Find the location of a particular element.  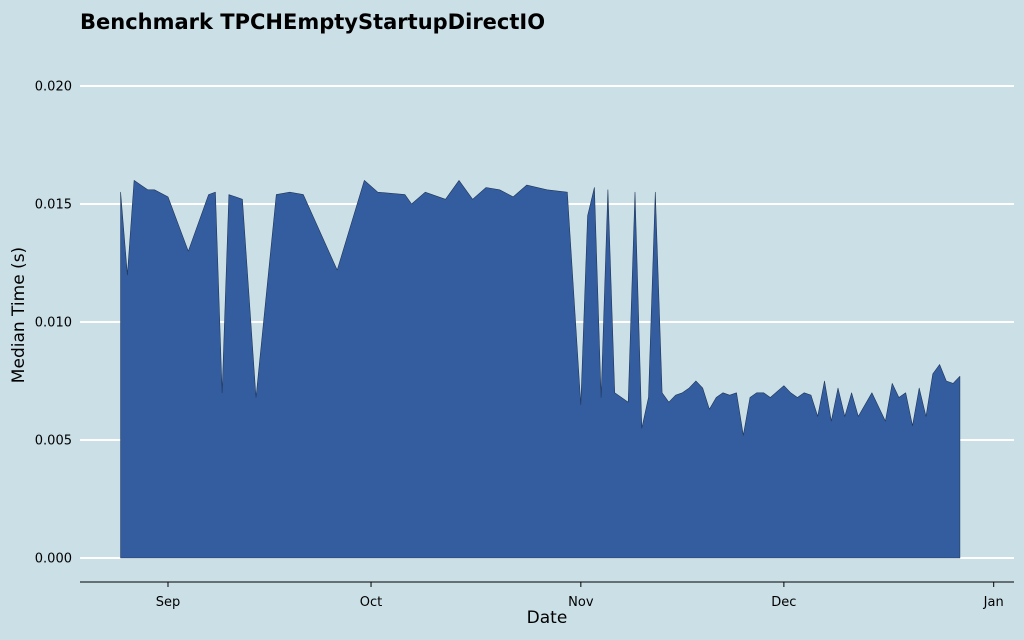

x-tick-label: Dec is located at coordinates (783, 602).